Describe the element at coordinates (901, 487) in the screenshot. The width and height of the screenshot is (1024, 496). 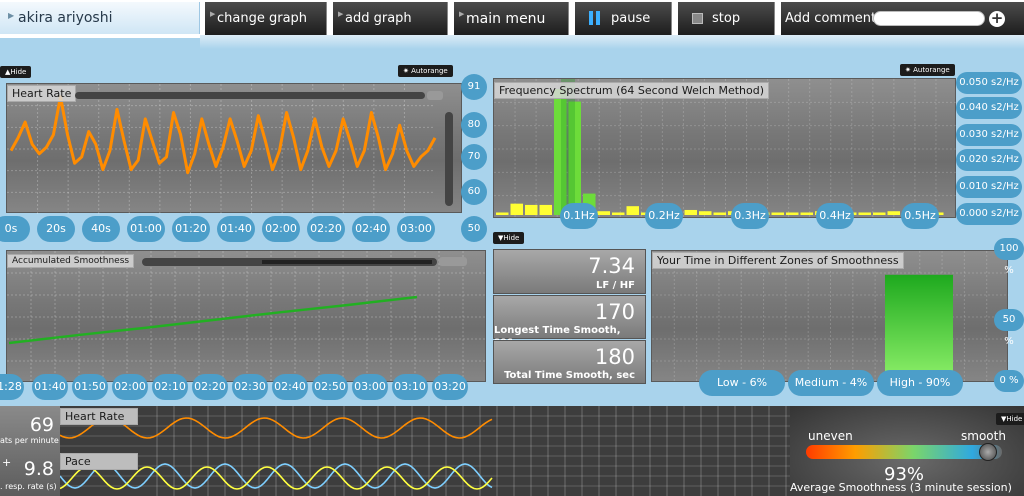
I see `average-smoothness-label: Average Smoothness (3 minute session)` at that location.